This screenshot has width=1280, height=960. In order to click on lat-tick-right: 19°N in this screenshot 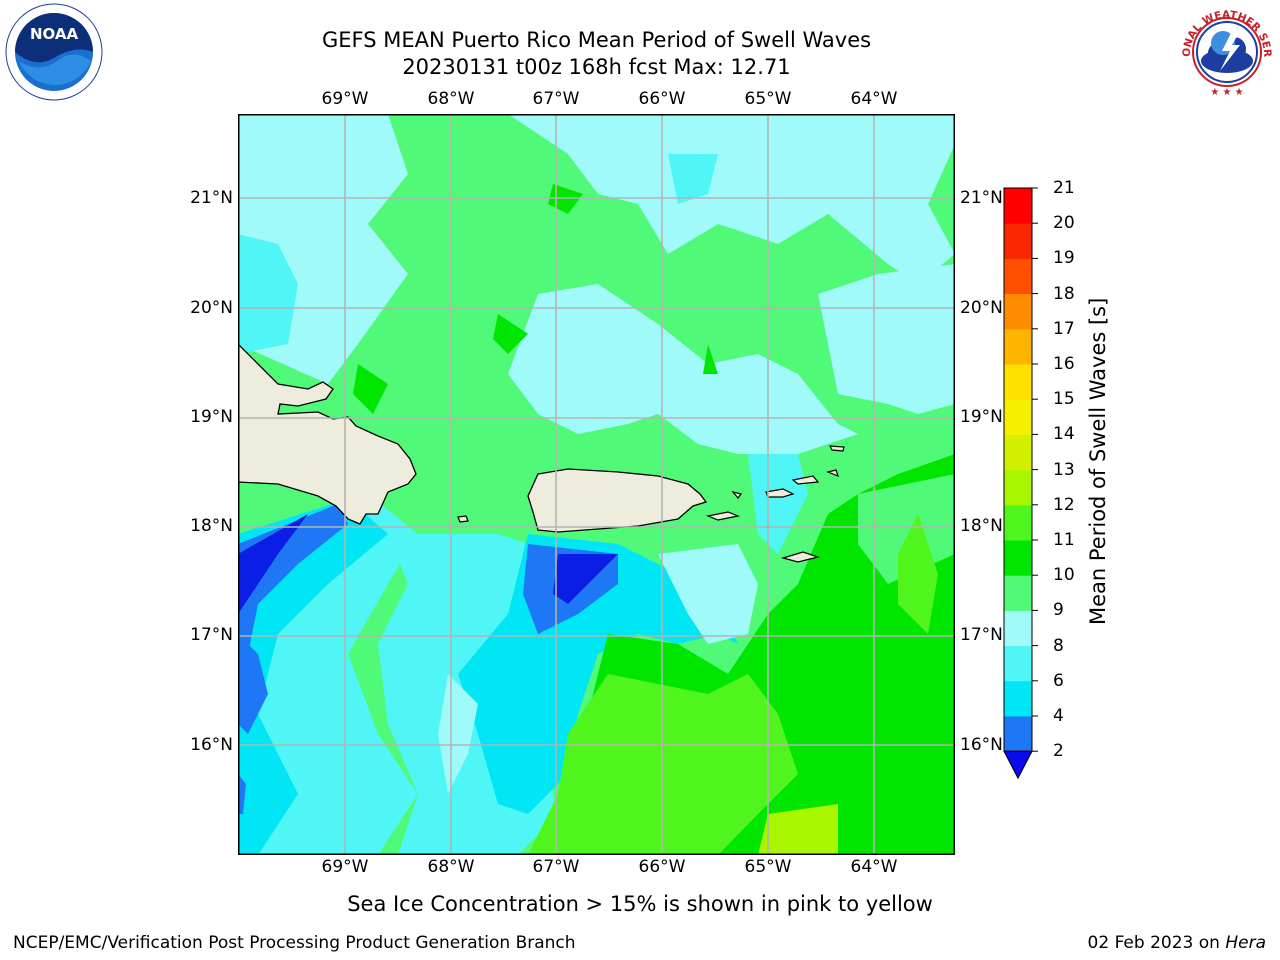, I will do `click(981, 417)`.